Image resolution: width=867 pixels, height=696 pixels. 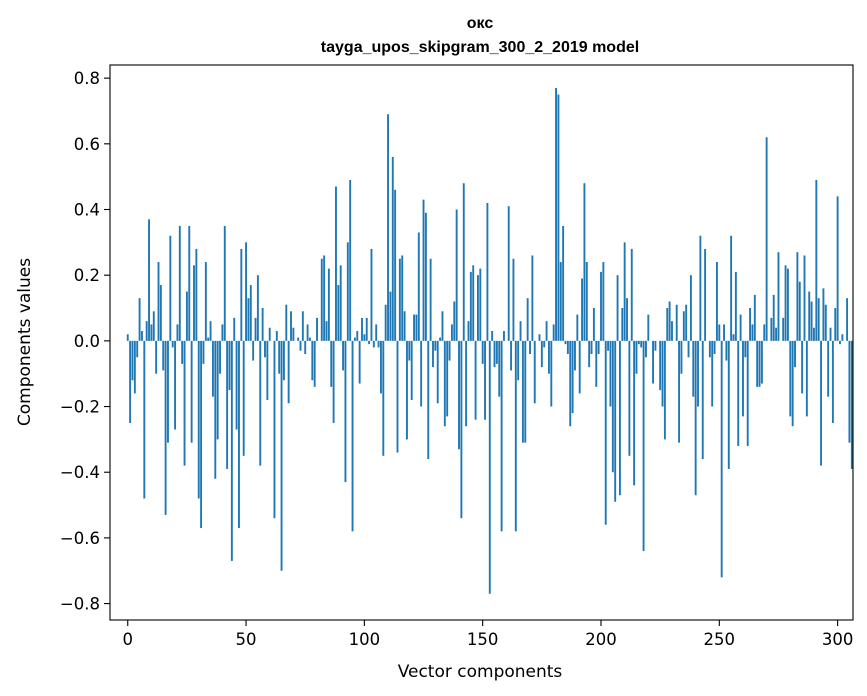 I want to click on y-tick-label: −0.2, so click(x=80, y=407).